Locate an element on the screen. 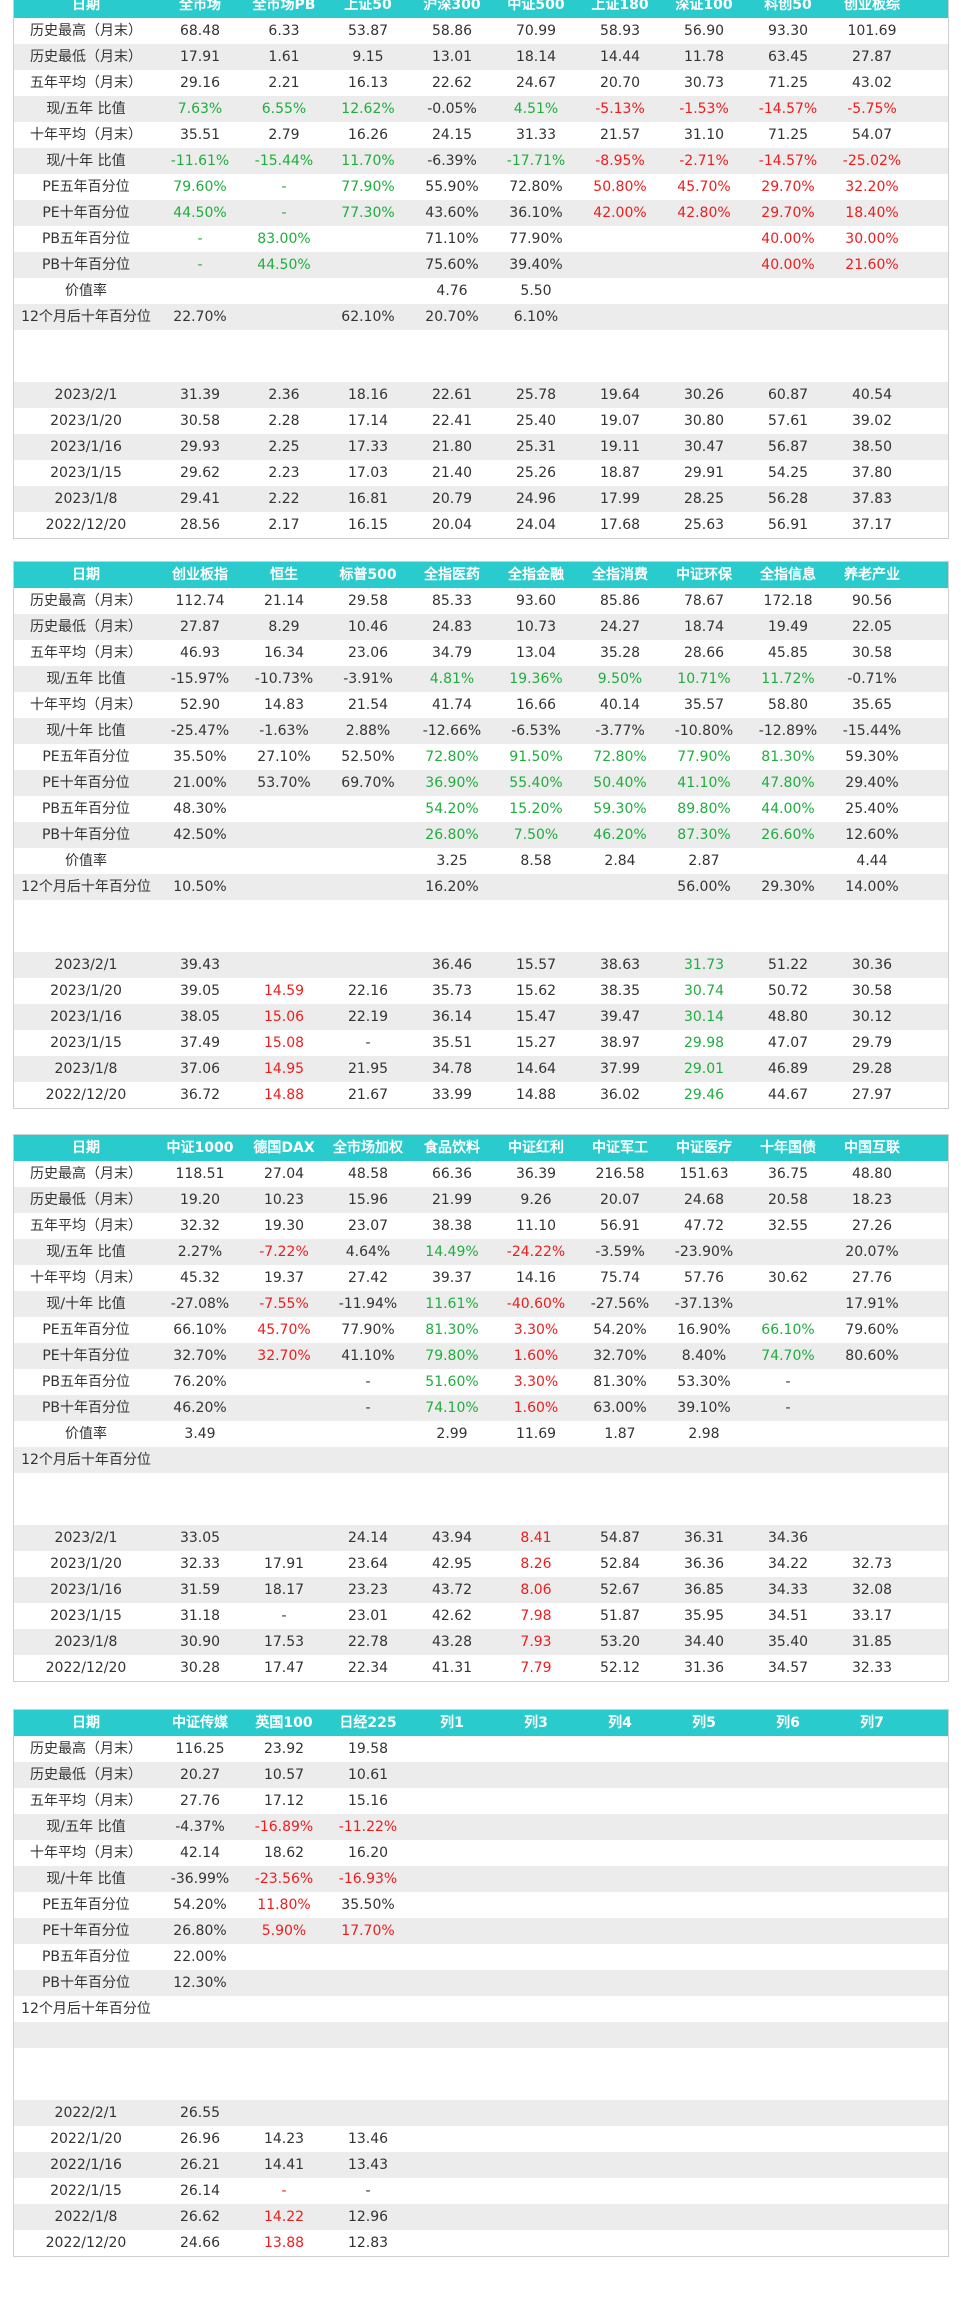 This screenshot has height=2314, width=961. data-cell: 35.73 is located at coordinates (452, 991).